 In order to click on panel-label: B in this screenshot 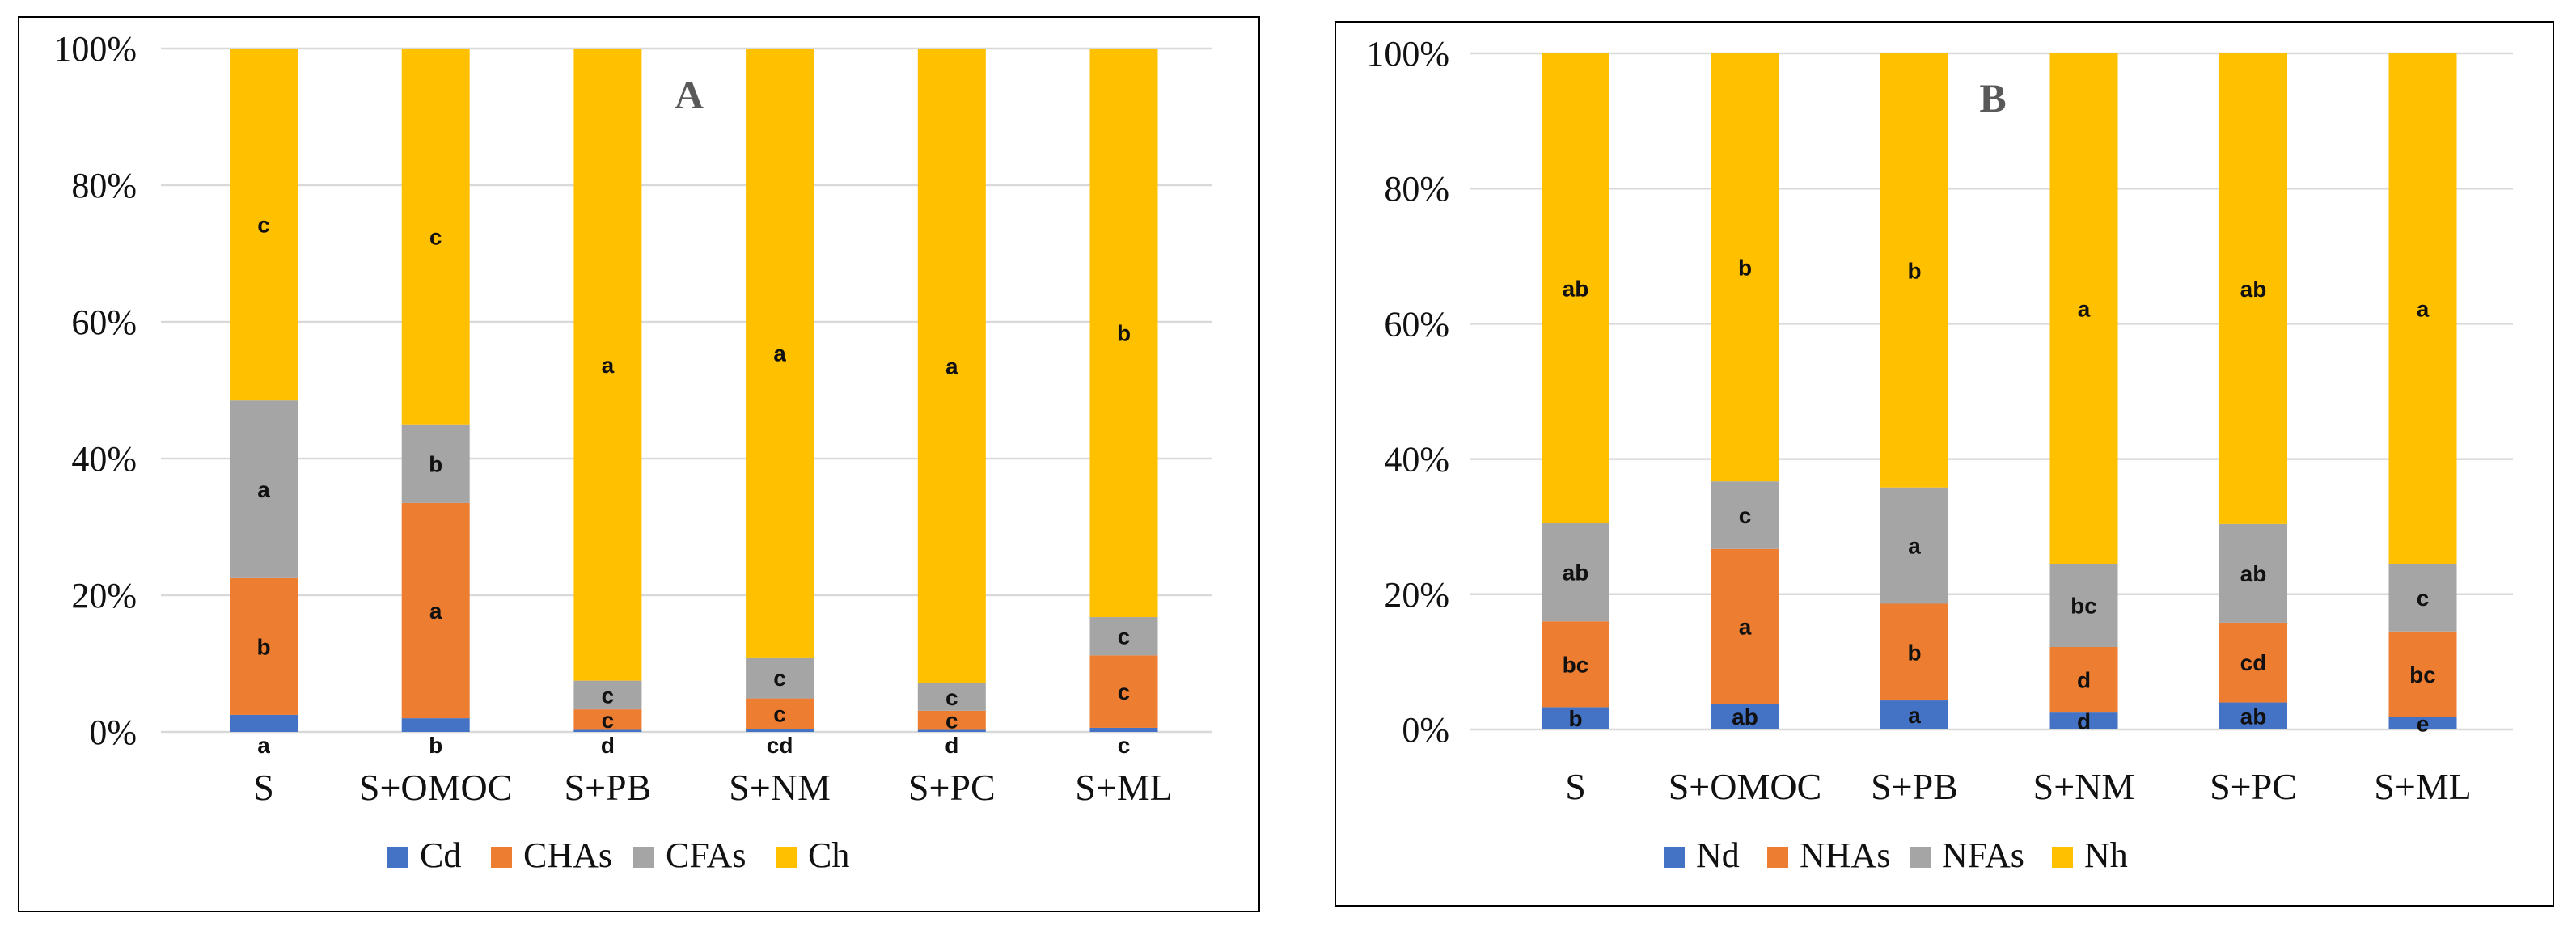, I will do `click(1993, 98)`.